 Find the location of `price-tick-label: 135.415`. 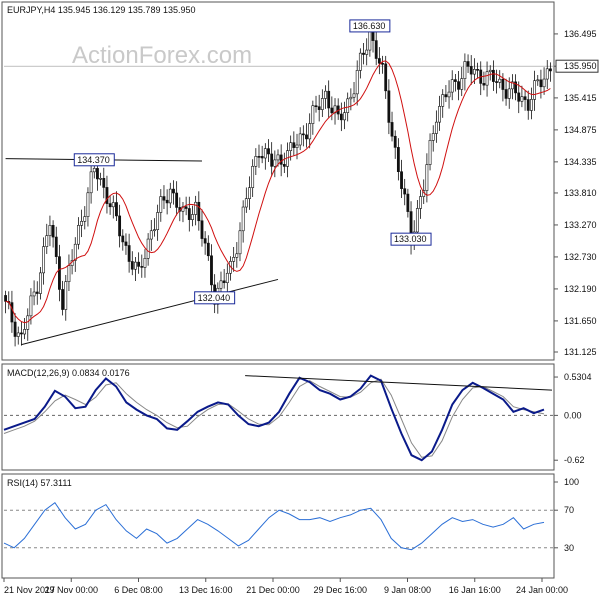

price-tick-label: 135.415 is located at coordinates (580, 98).